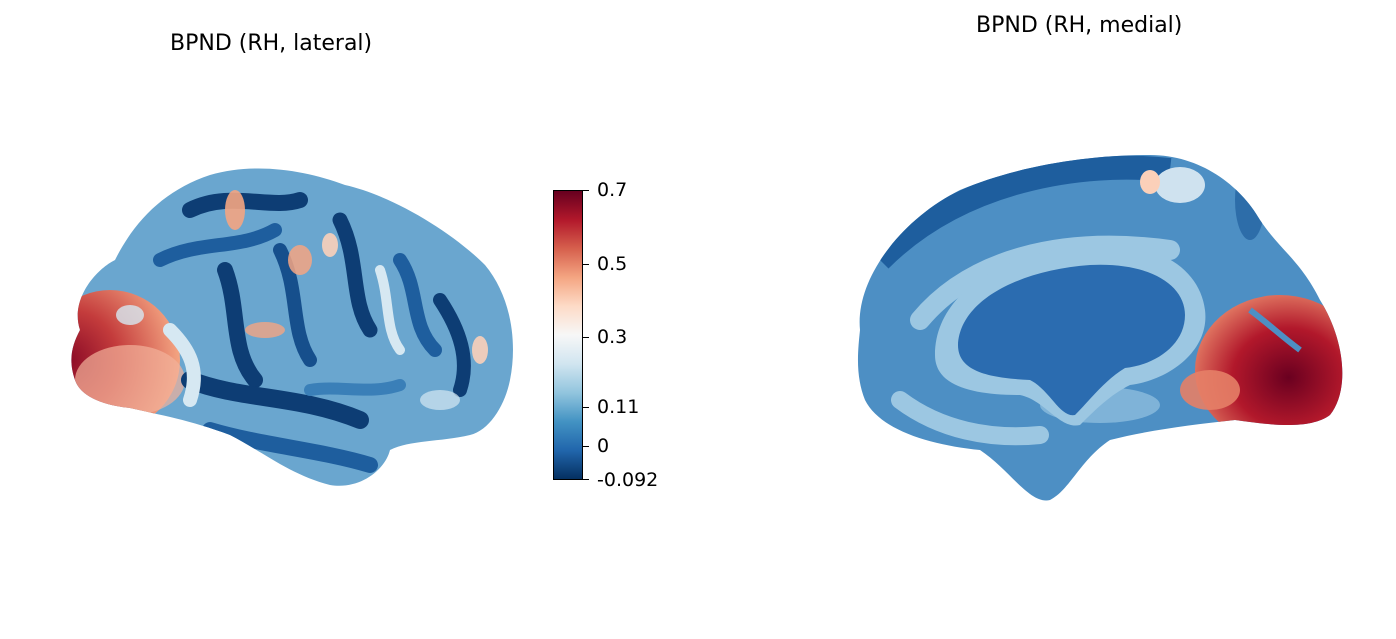  Describe the element at coordinates (603, 446) in the screenshot. I see `colorbar-tick-label: 0` at that location.